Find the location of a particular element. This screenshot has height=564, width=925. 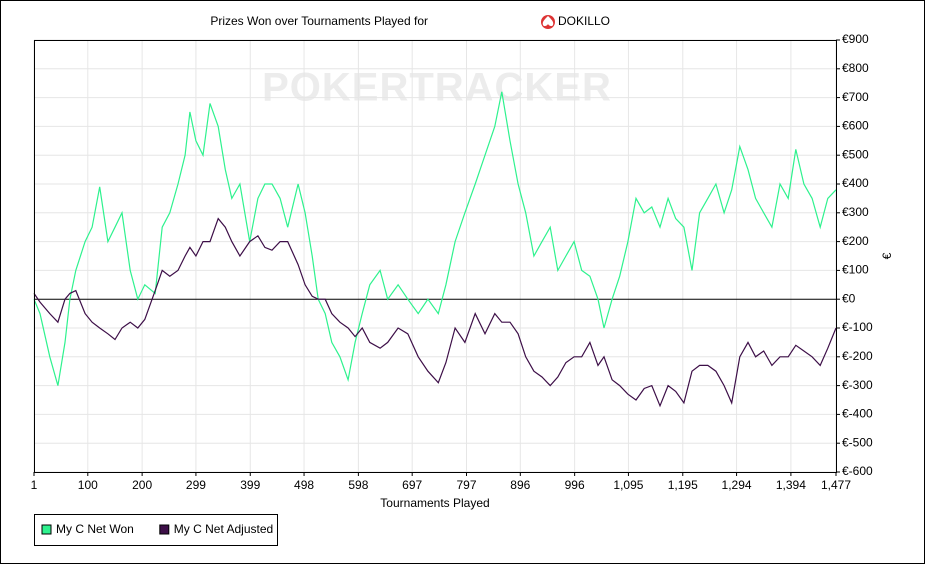

y-tick-label: €-500 is located at coordinates (857, 442).